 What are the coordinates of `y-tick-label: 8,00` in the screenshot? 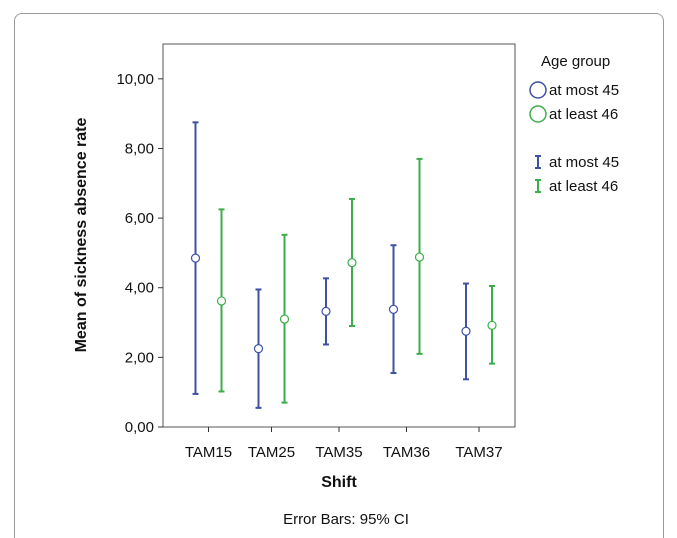 It's located at (139, 148).